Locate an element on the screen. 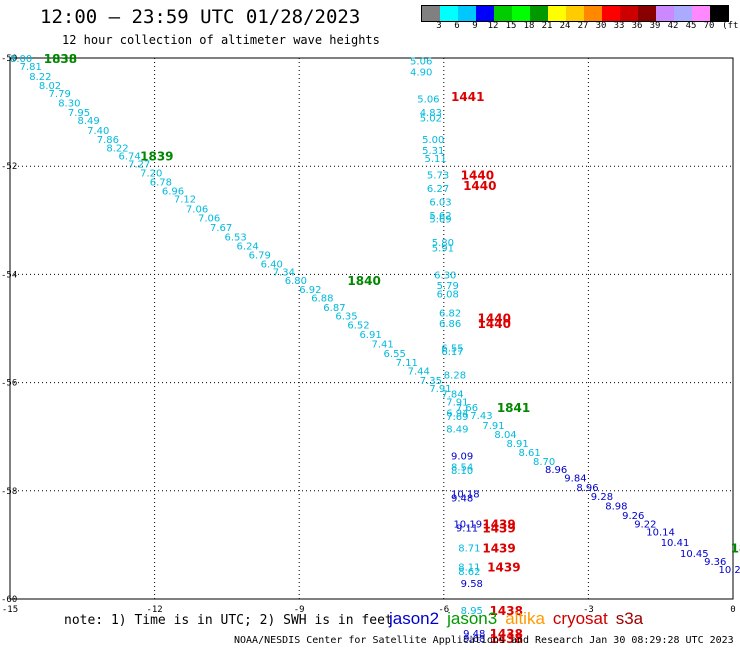 Image resolution: width=740 pixels, height=650 pixels. swh-value-vertical: 5.73 is located at coordinates (438, 175).